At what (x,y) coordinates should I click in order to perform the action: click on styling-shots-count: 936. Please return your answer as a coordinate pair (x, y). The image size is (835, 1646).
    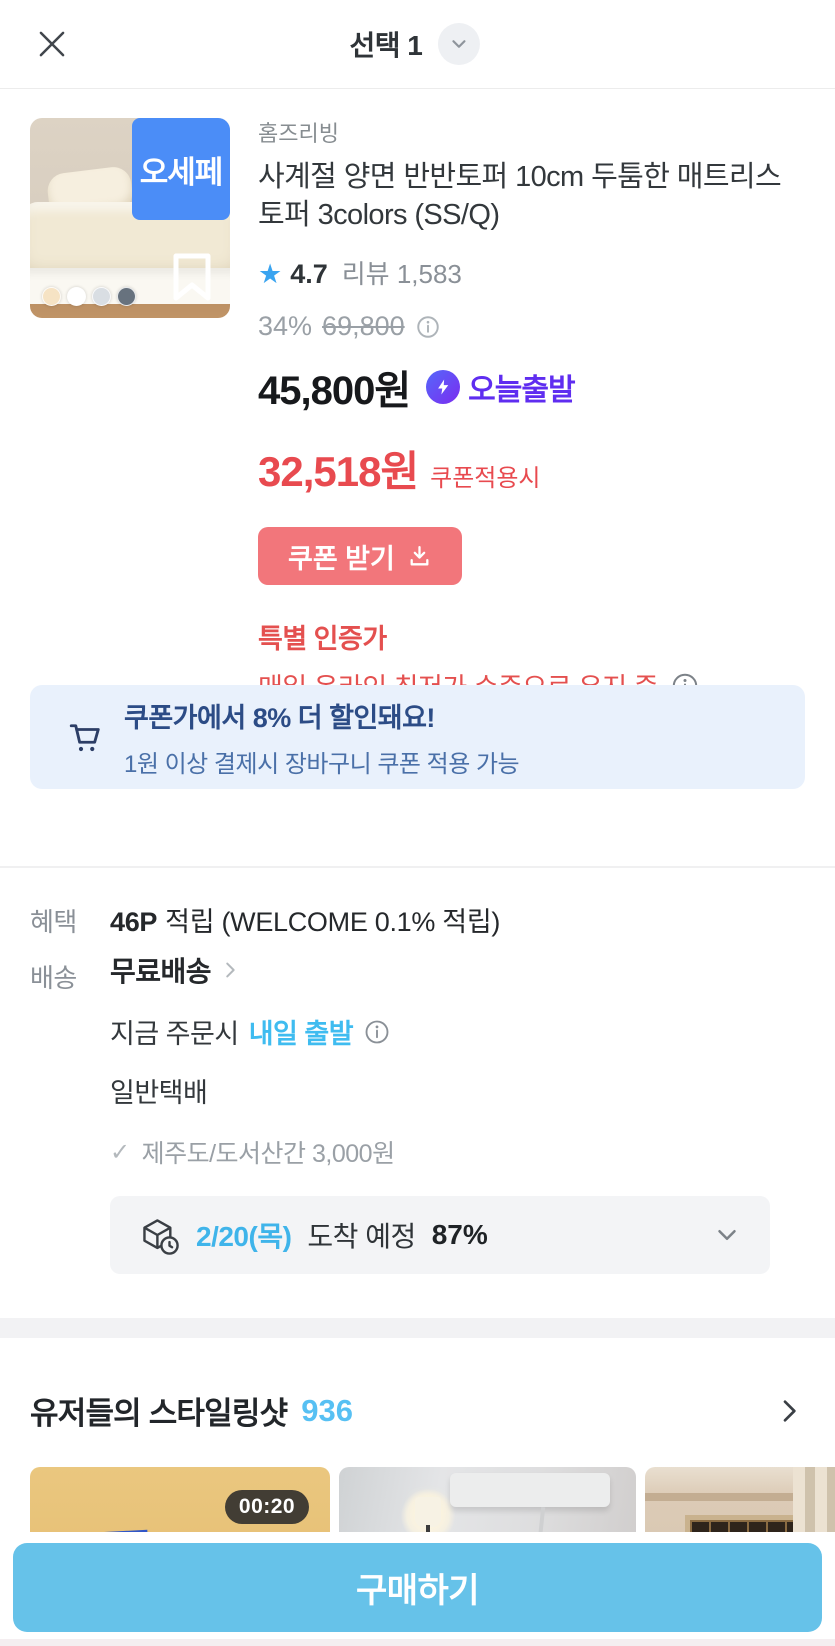
    Looking at the image, I should click on (327, 1410).